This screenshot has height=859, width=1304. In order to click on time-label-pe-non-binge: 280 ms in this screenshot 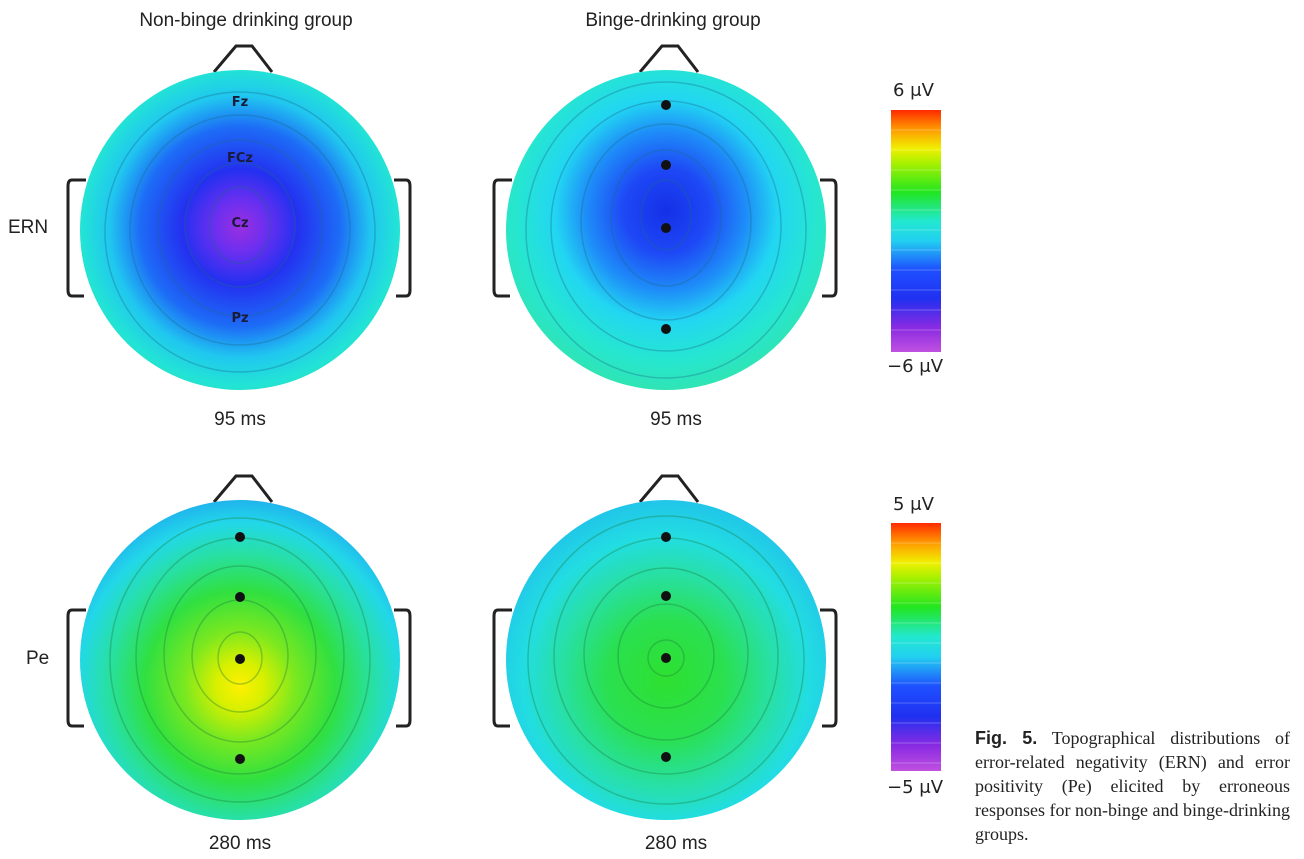, I will do `click(240, 843)`.